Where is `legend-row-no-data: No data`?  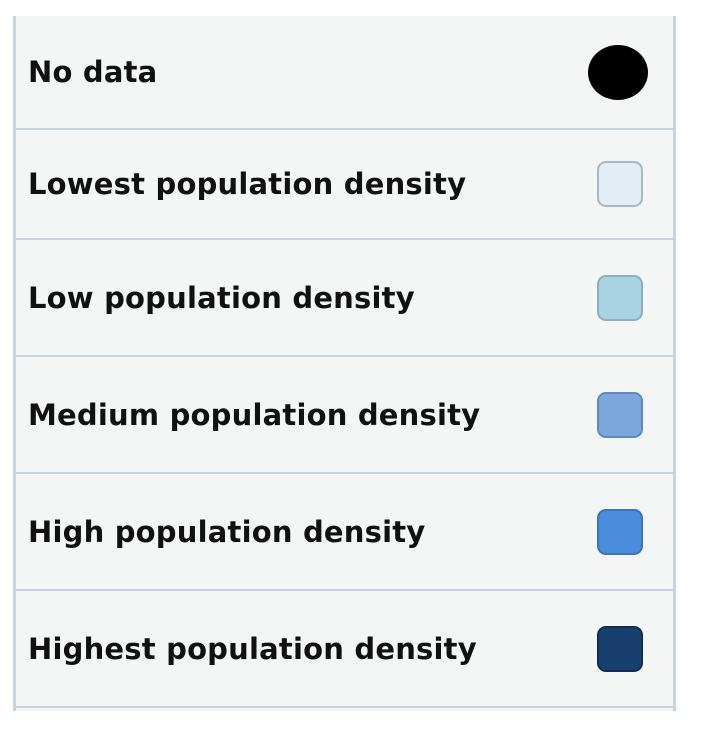
legend-row-no-data: No data is located at coordinates (344, 73).